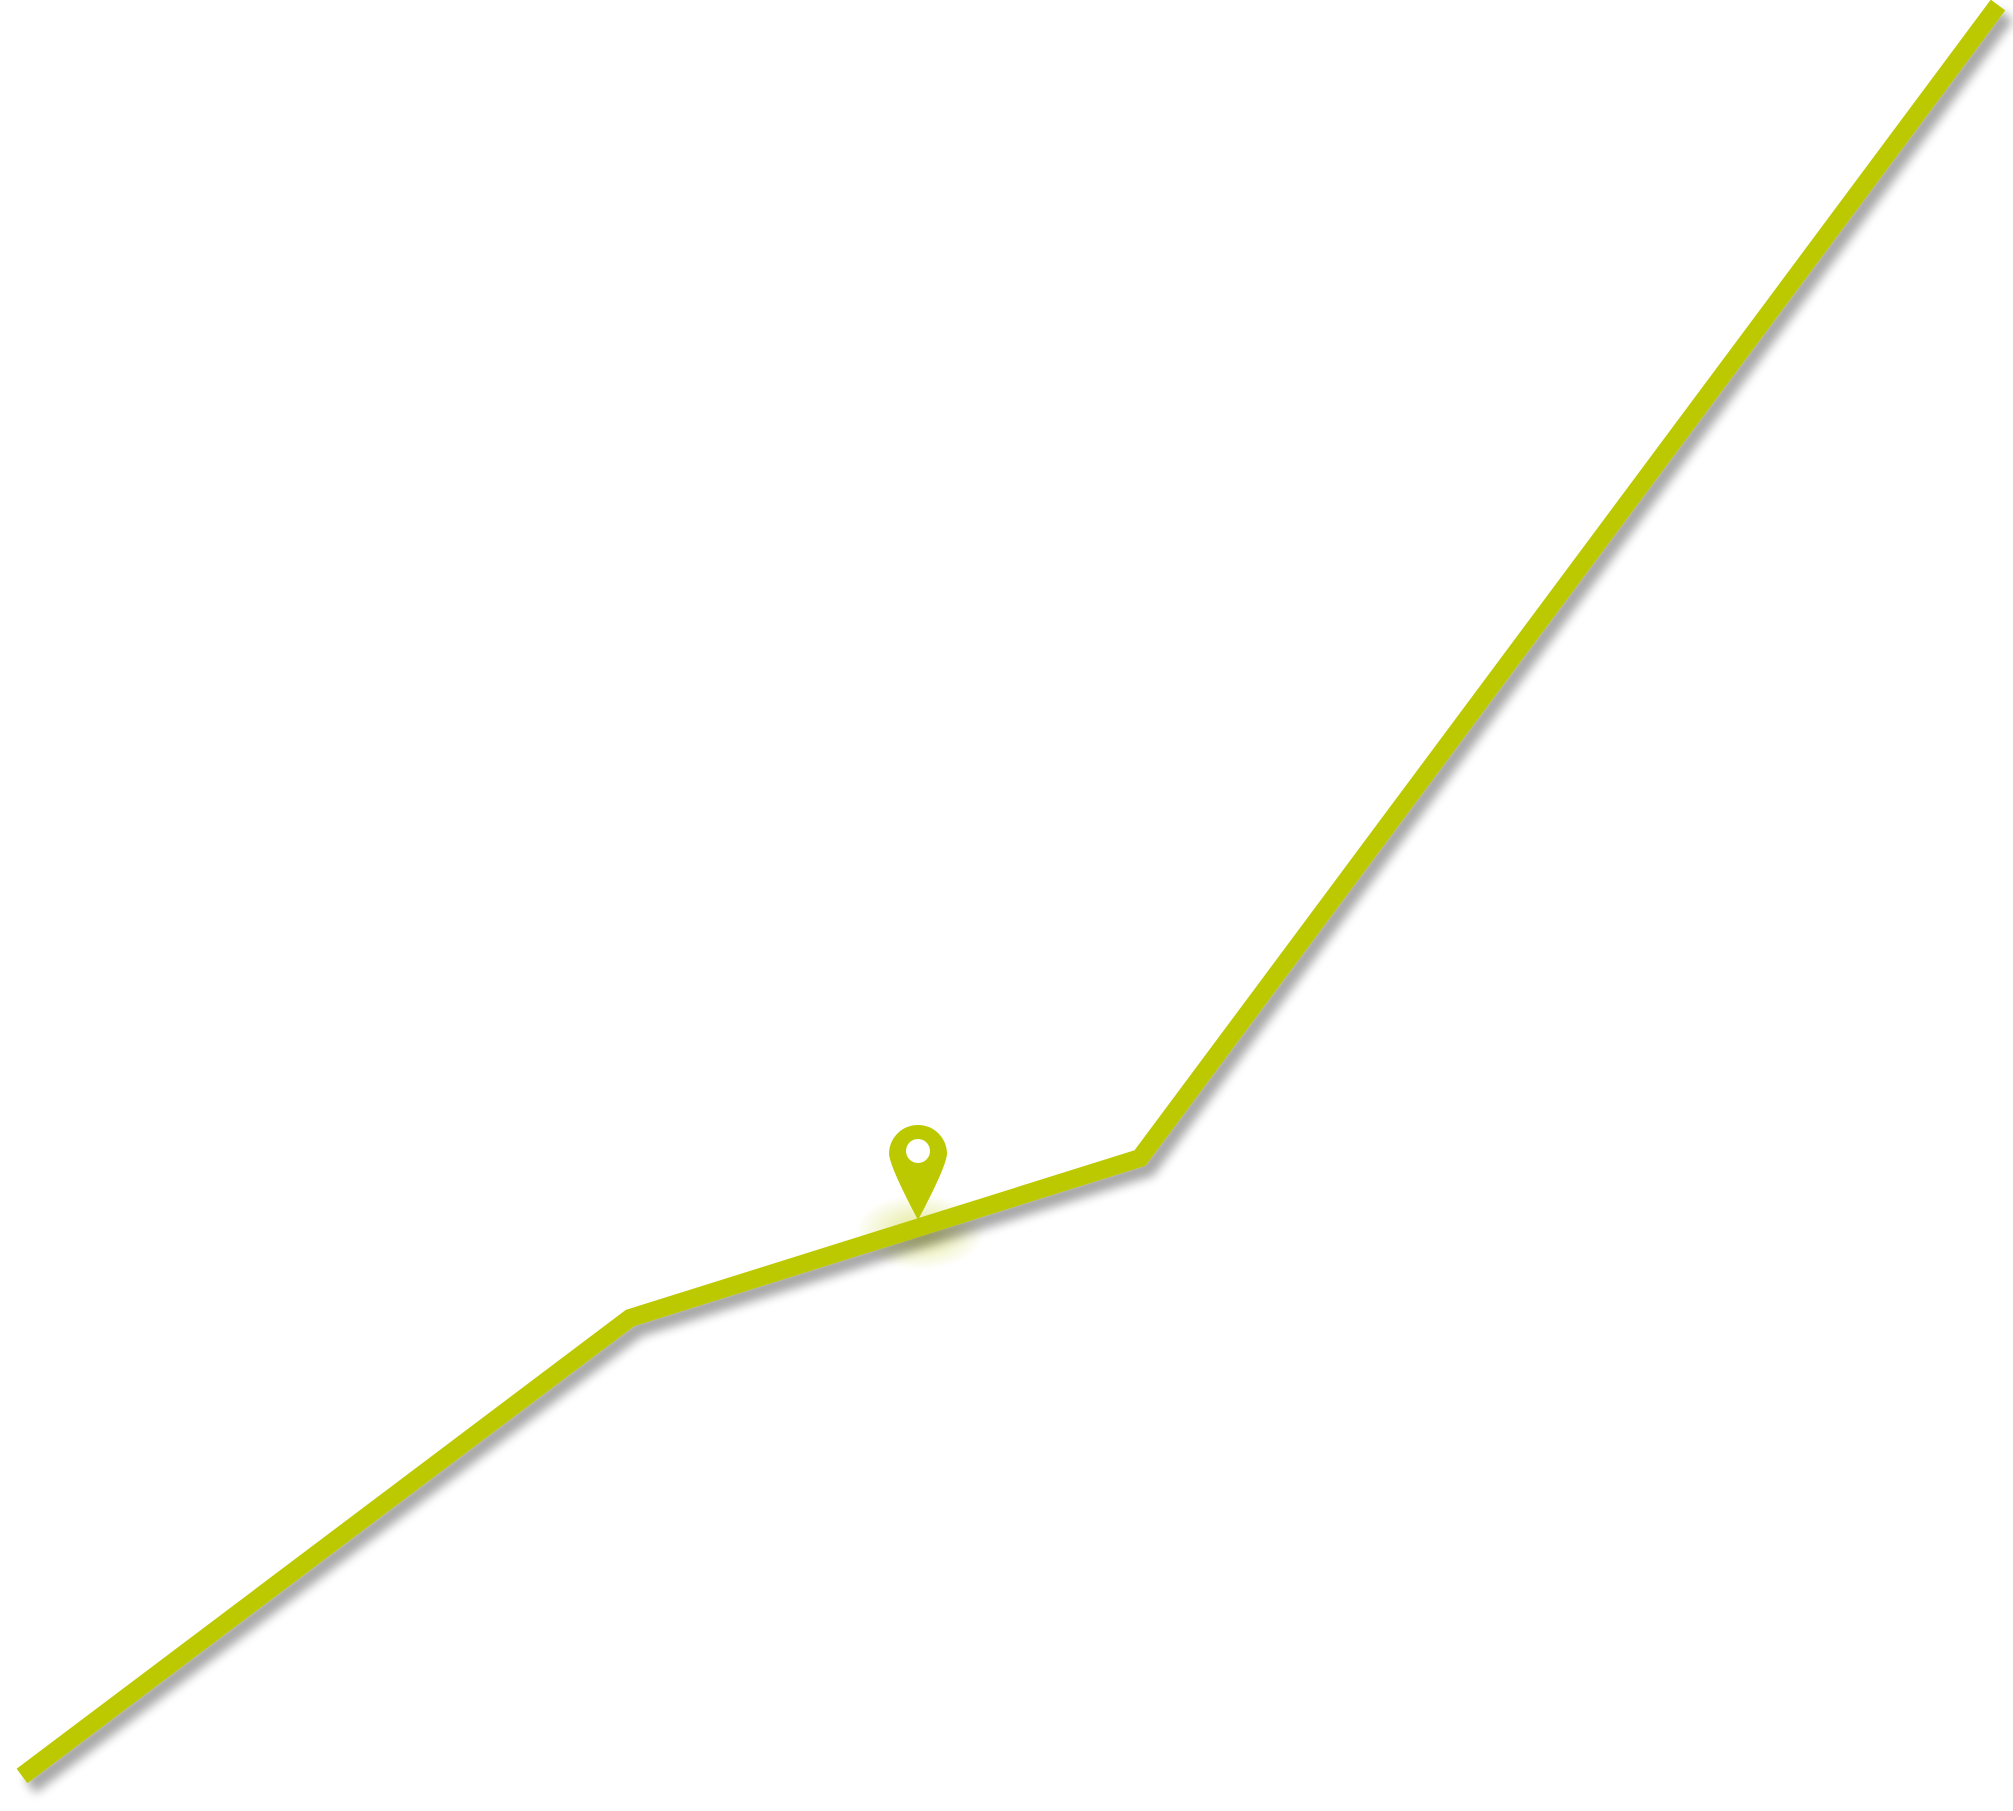  What do you see at coordinates (918, 1172) in the screenshot?
I see `map-pin-icon` at bounding box center [918, 1172].